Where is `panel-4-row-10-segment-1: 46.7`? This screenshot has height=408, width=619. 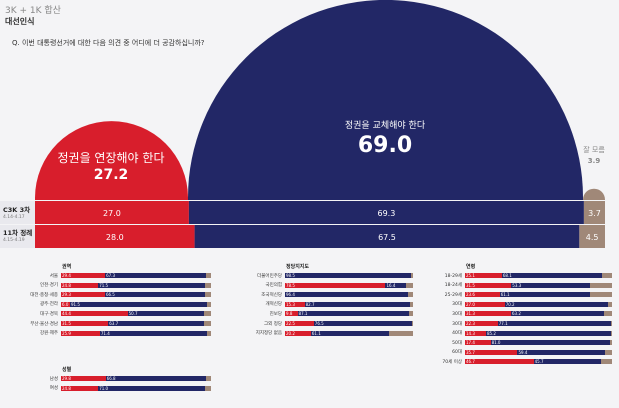
panel-4-row-10-segment-1: 46.7 is located at coordinates (499, 362).